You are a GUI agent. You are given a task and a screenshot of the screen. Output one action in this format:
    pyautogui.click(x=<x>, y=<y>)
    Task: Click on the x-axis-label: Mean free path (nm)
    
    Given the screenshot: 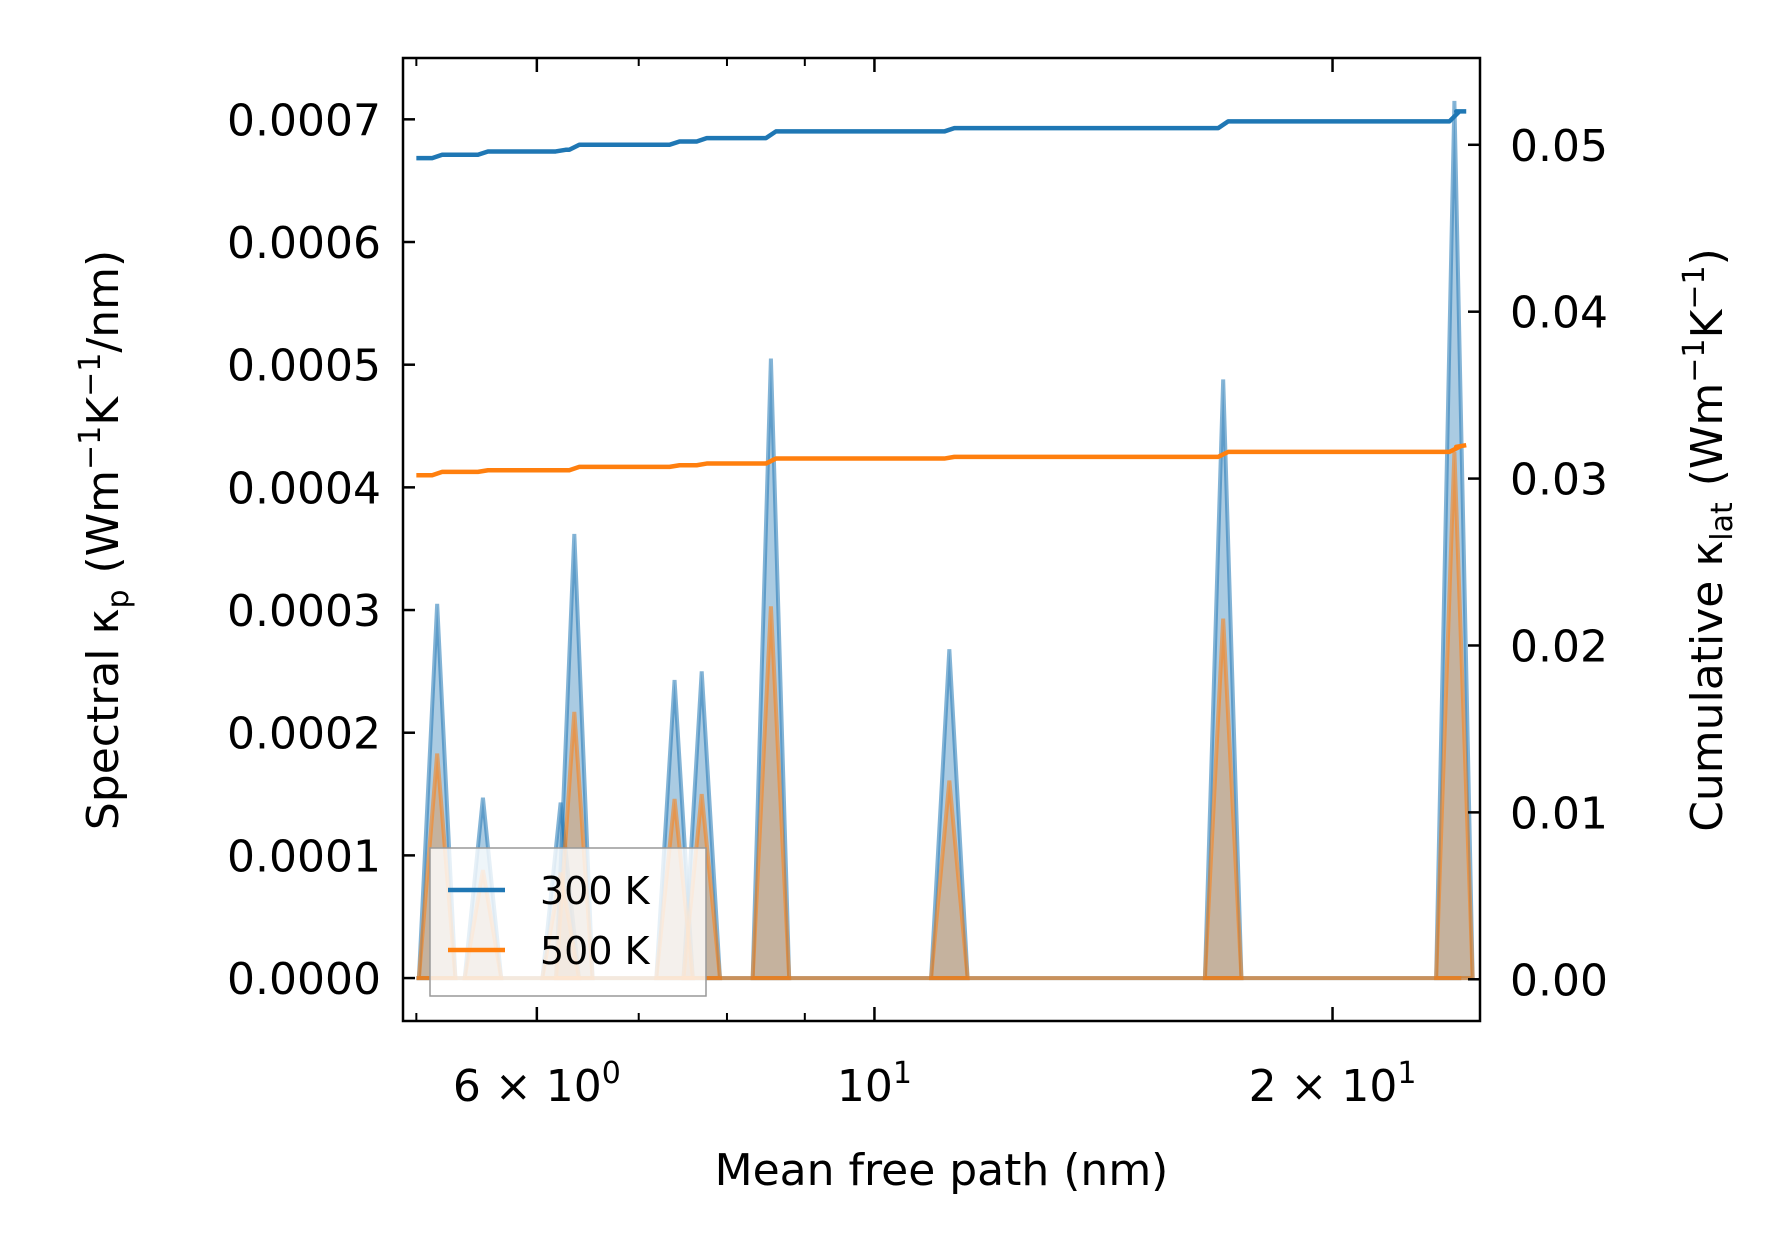 What is the action you would take?
    pyautogui.click(x=942, y=1170)
    